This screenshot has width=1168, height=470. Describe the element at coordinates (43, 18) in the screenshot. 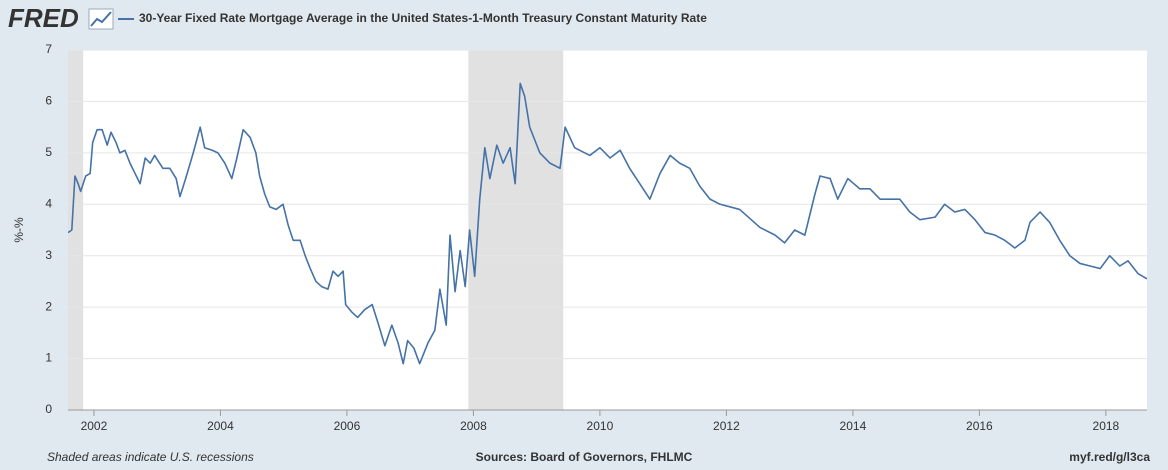

I see `logo: FRED` at that location.